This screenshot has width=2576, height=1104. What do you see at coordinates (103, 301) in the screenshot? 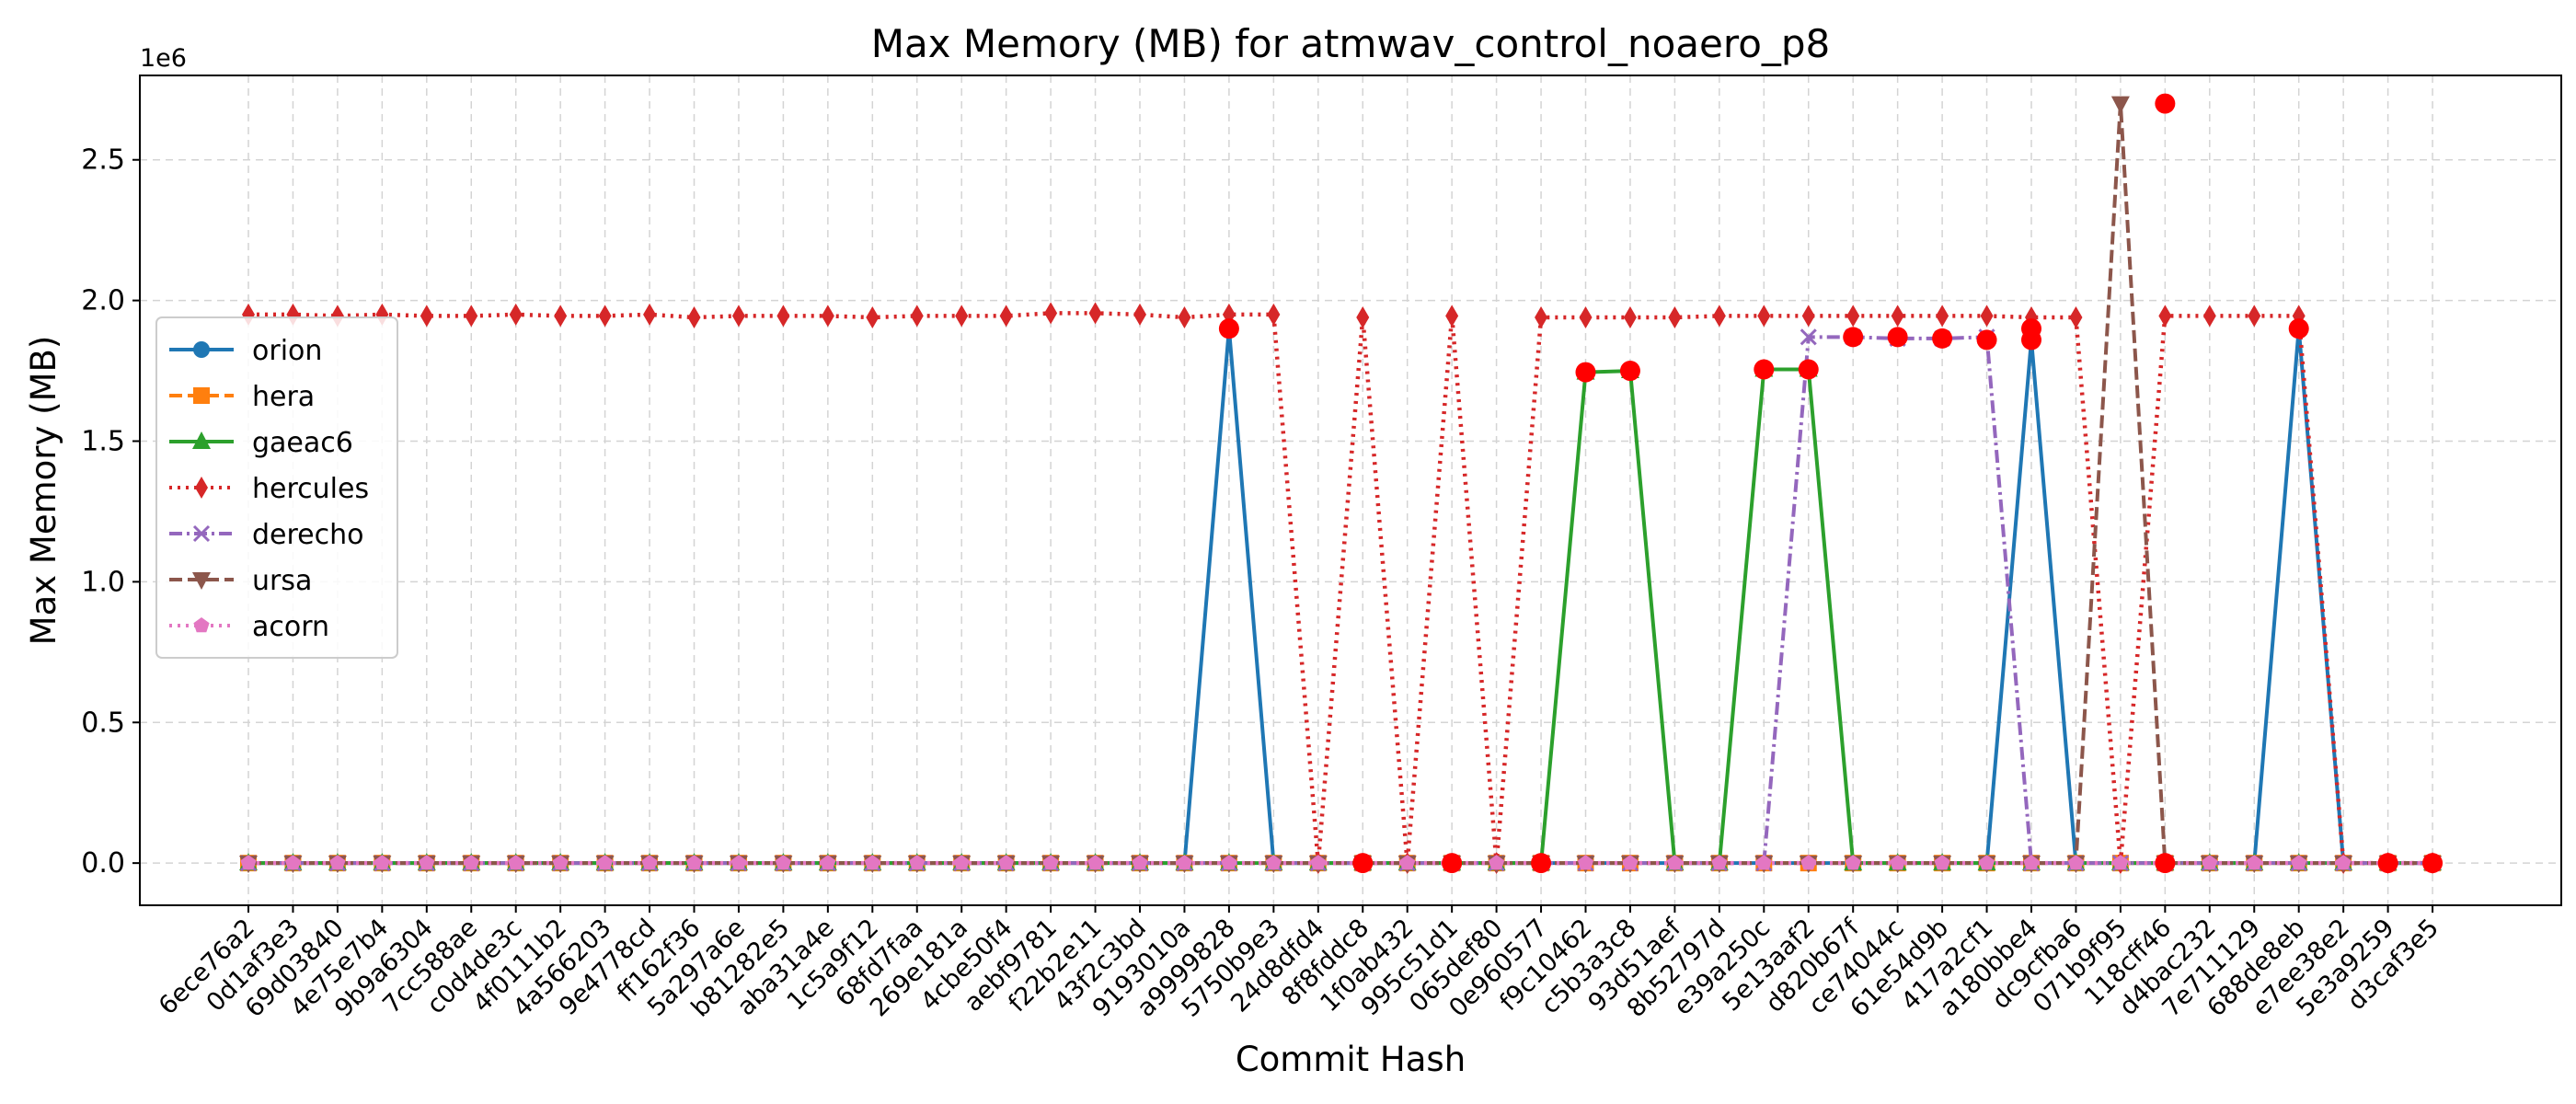
I see `y-tick-label: 2.0` at bounding box center [103, 301].